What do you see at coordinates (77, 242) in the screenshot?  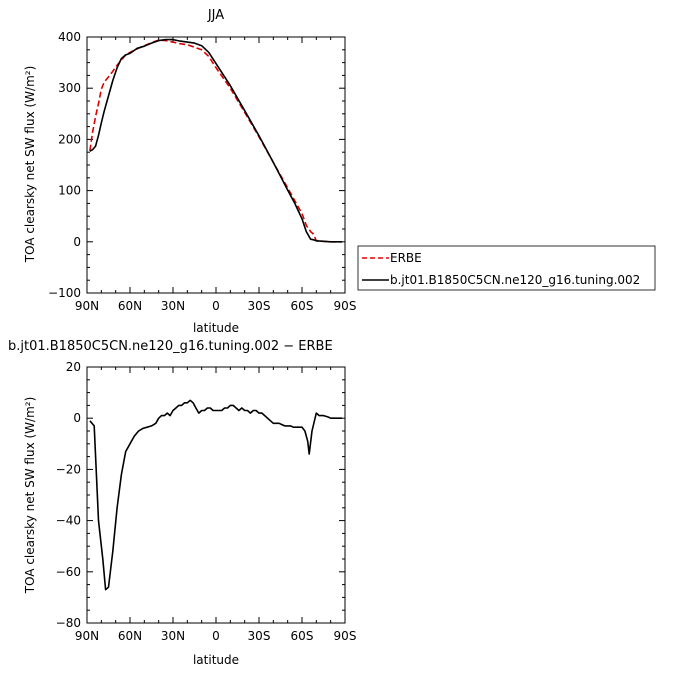 I see `top-y-tick-label: 0` at bounding box center [77, 242].